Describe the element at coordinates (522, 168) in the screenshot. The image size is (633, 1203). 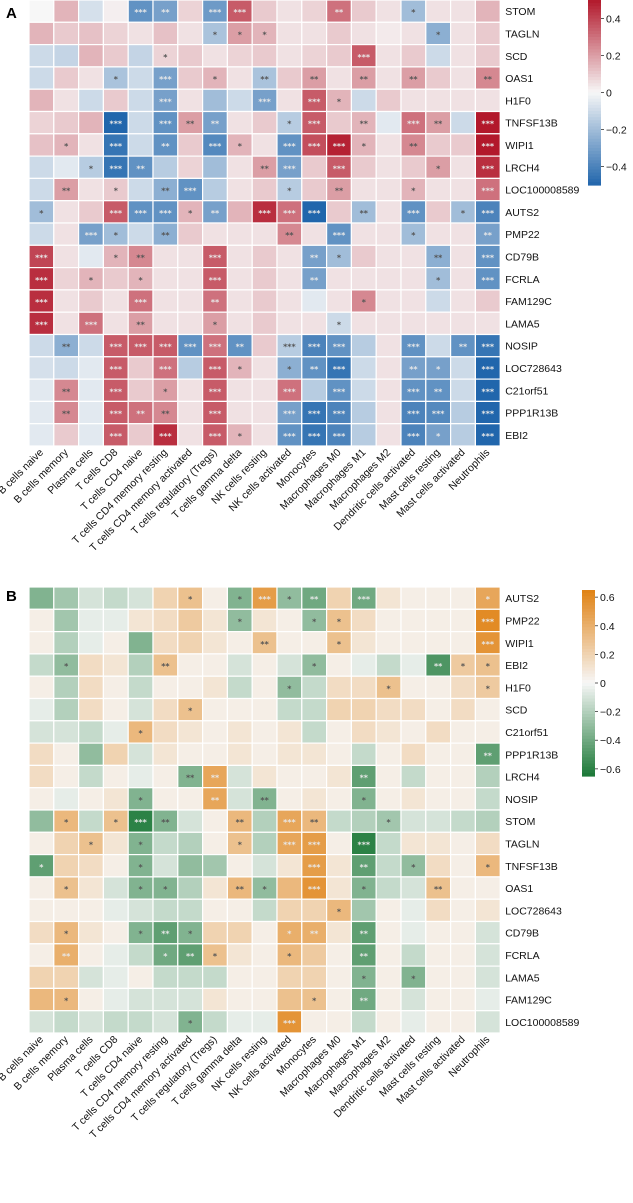
I see `row-label: LRCH4` at that location.